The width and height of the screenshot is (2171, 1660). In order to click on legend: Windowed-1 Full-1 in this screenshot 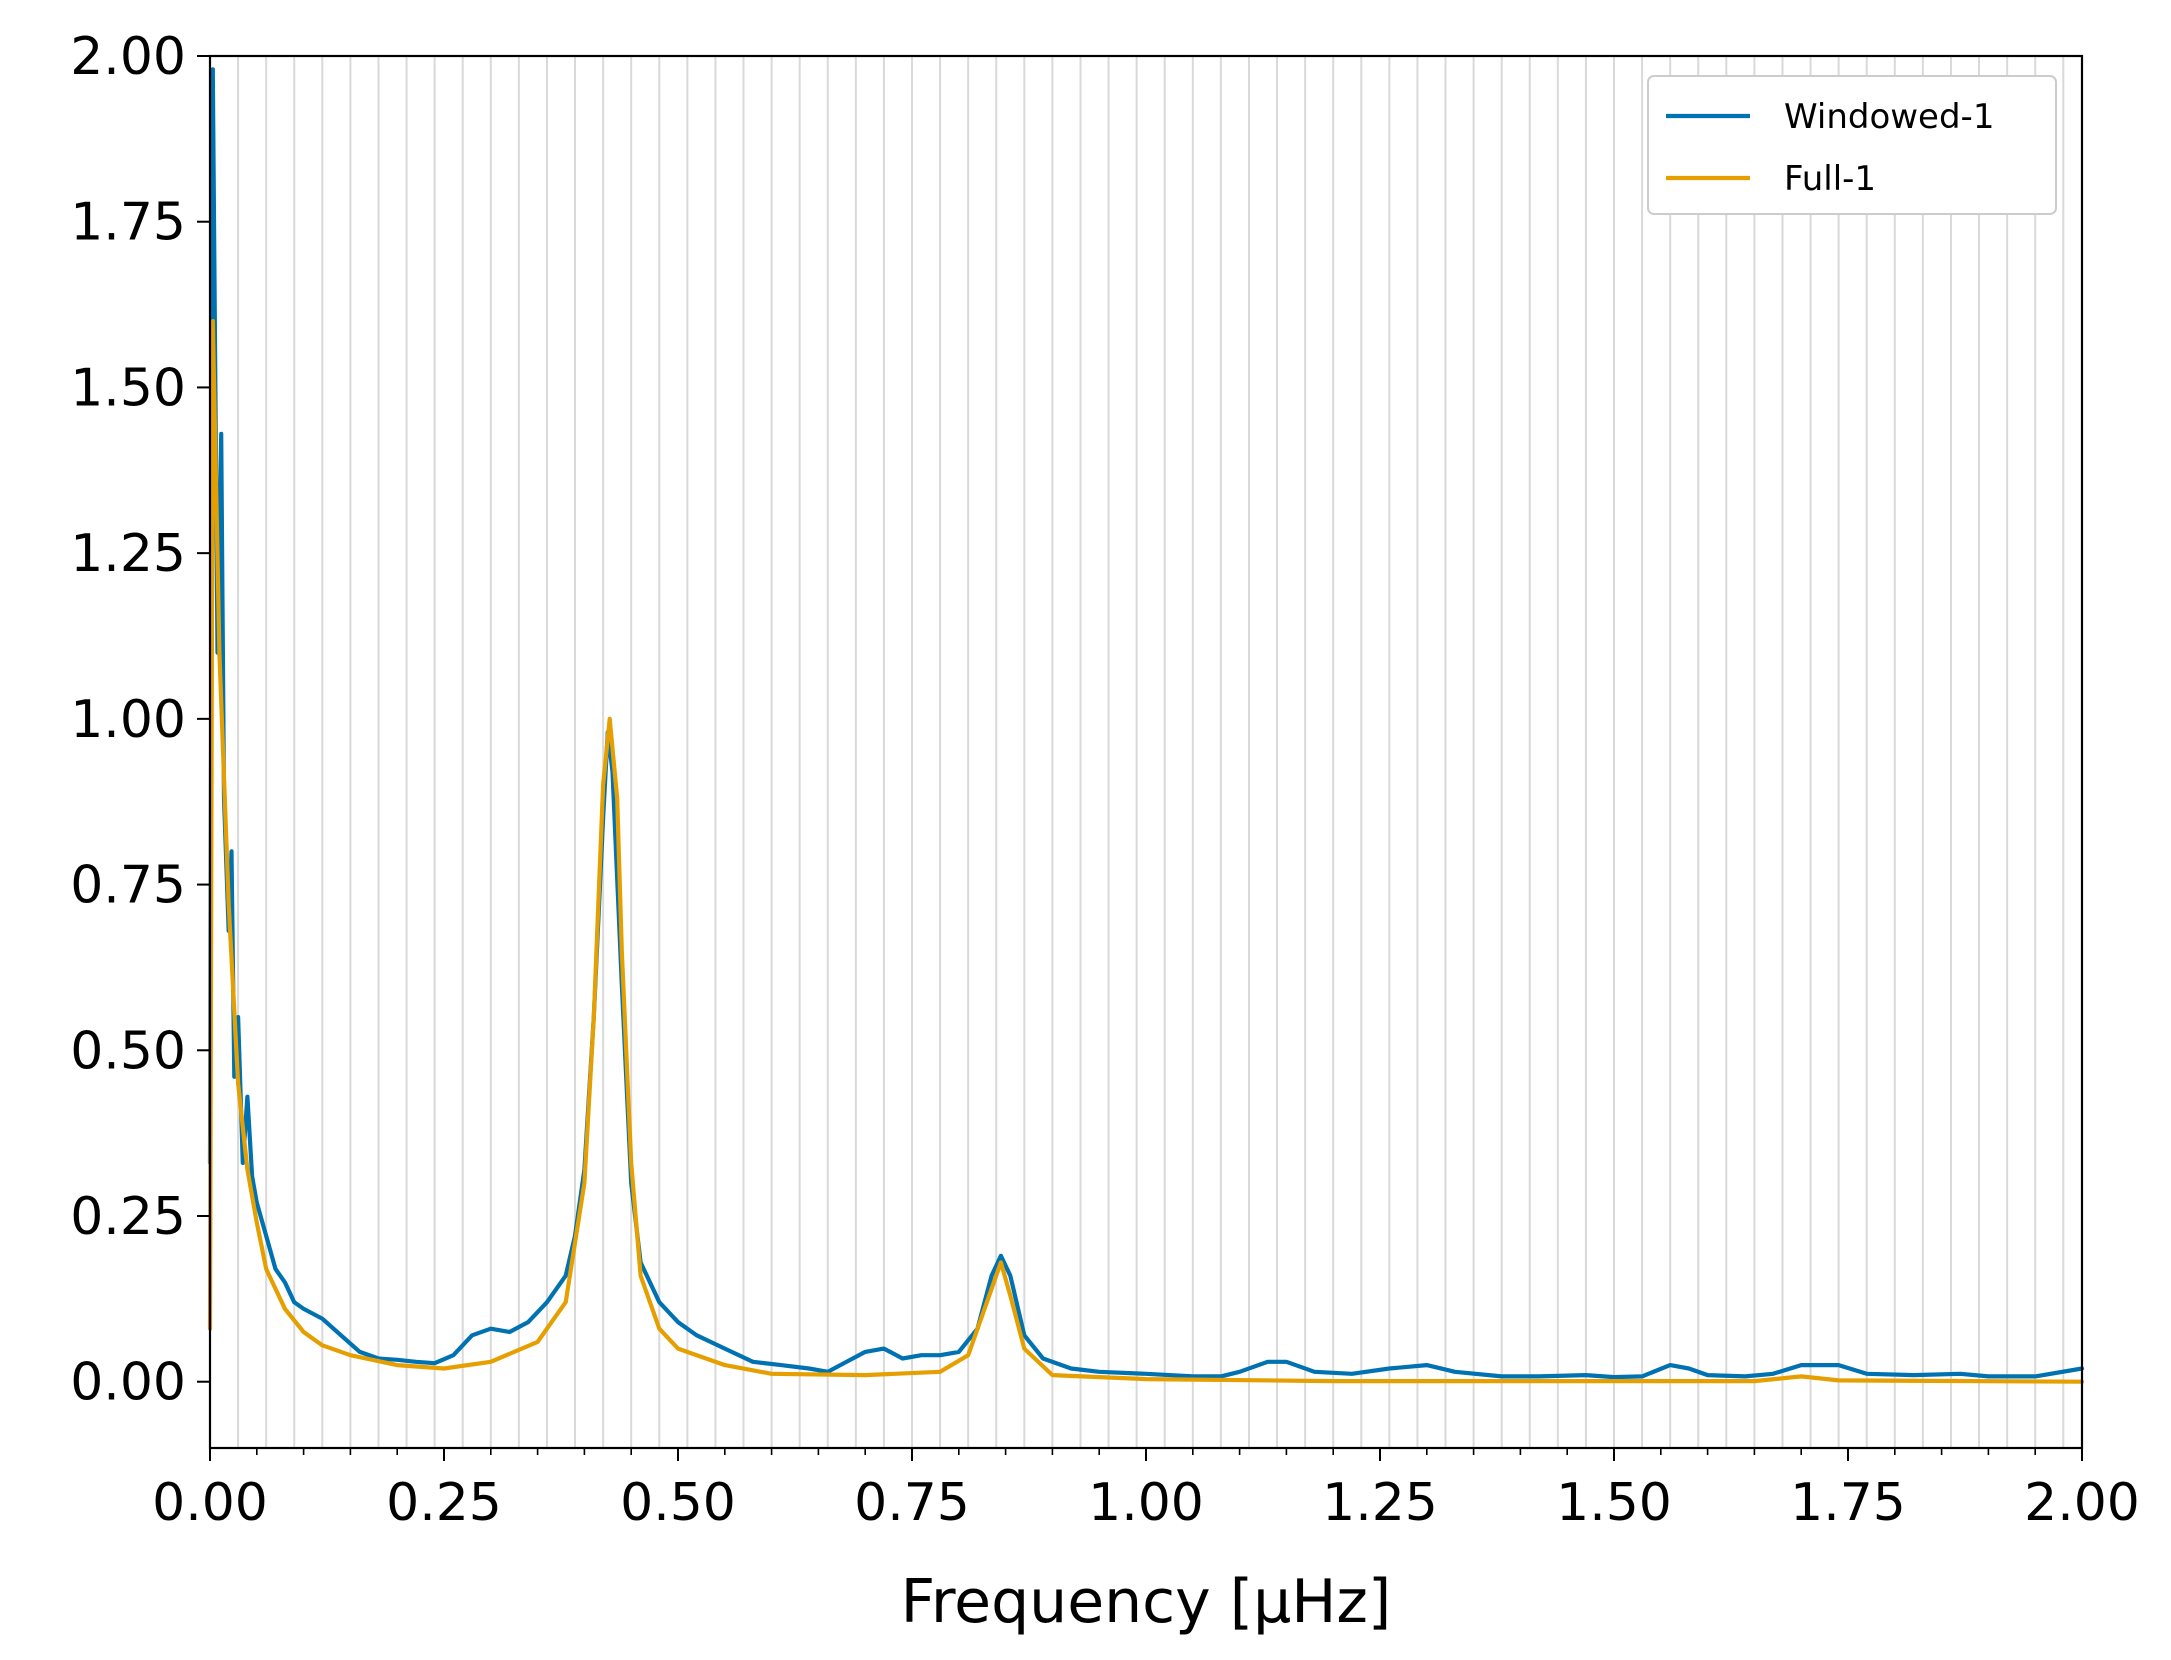, I will do `click(1852, 145)`.